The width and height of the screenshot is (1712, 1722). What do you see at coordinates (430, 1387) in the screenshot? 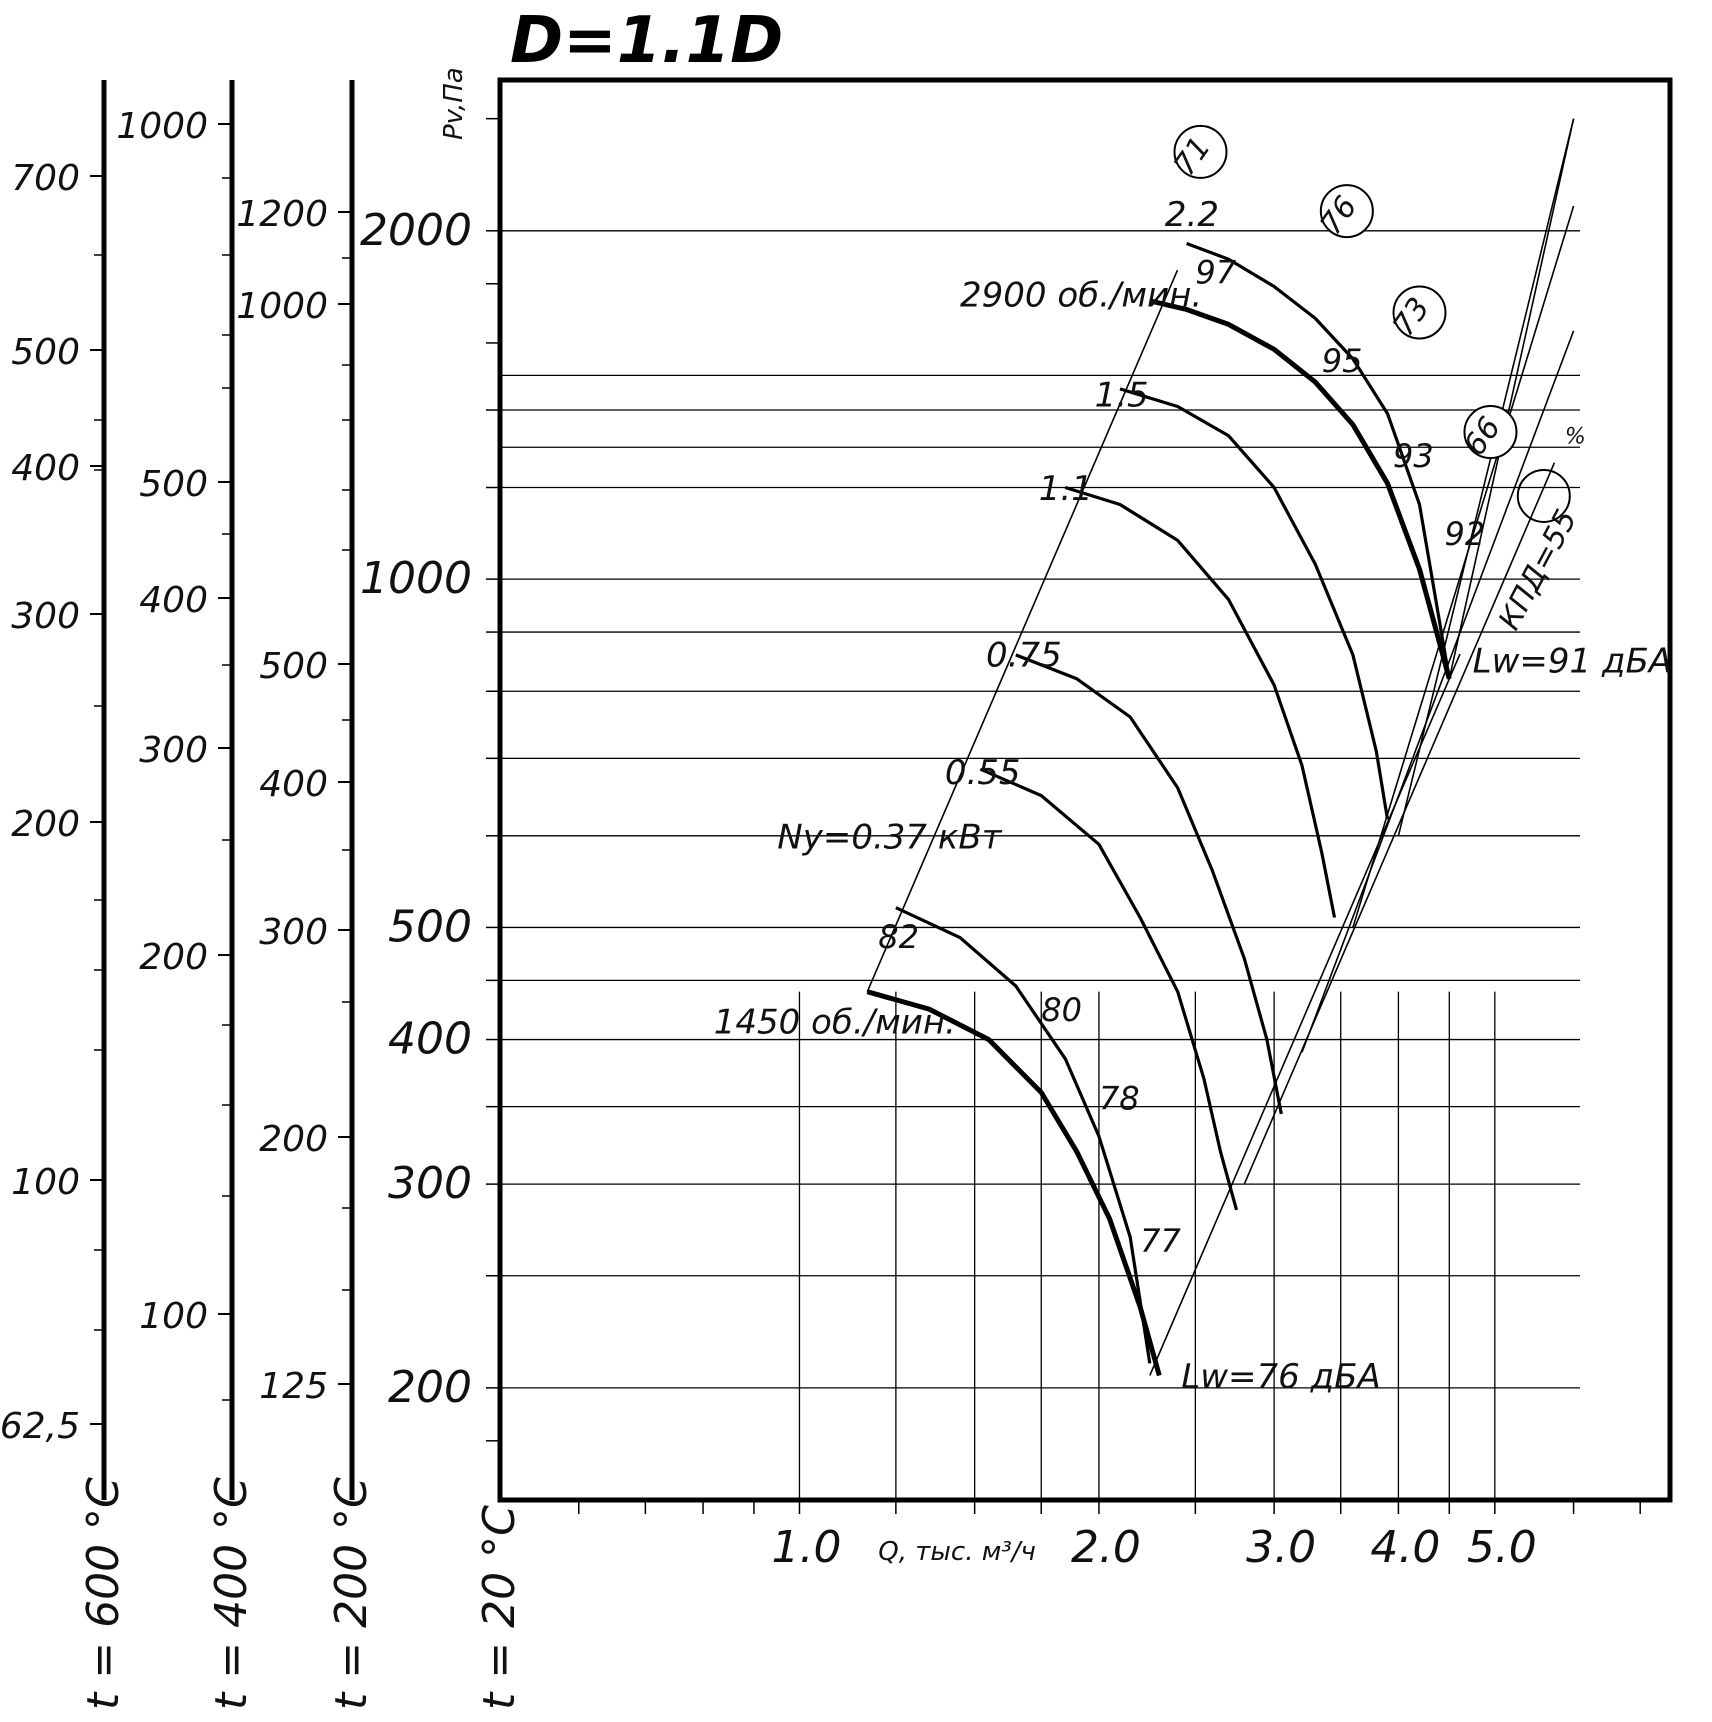
I see `y-tick-label: 200` at bounding box center [430, 1387].